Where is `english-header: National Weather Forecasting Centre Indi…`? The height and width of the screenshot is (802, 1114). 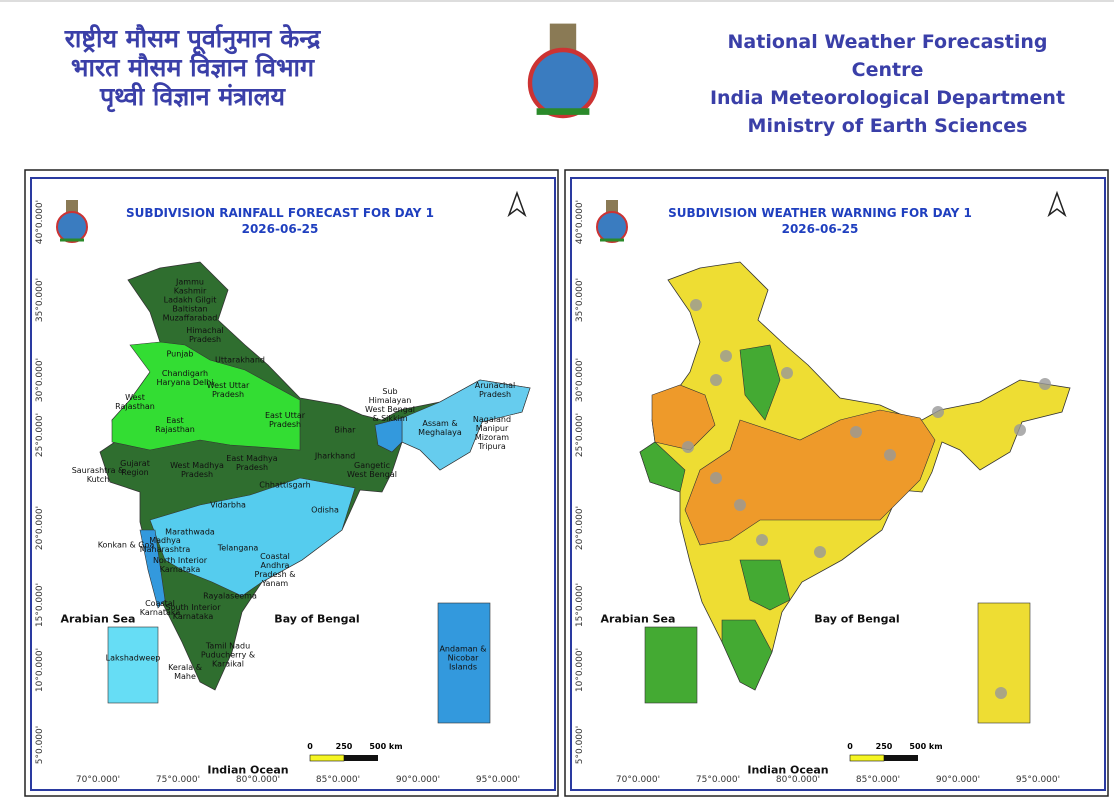
english-header: National Weather Forecasting Centre Indi… is located at coordinates (887, 84).